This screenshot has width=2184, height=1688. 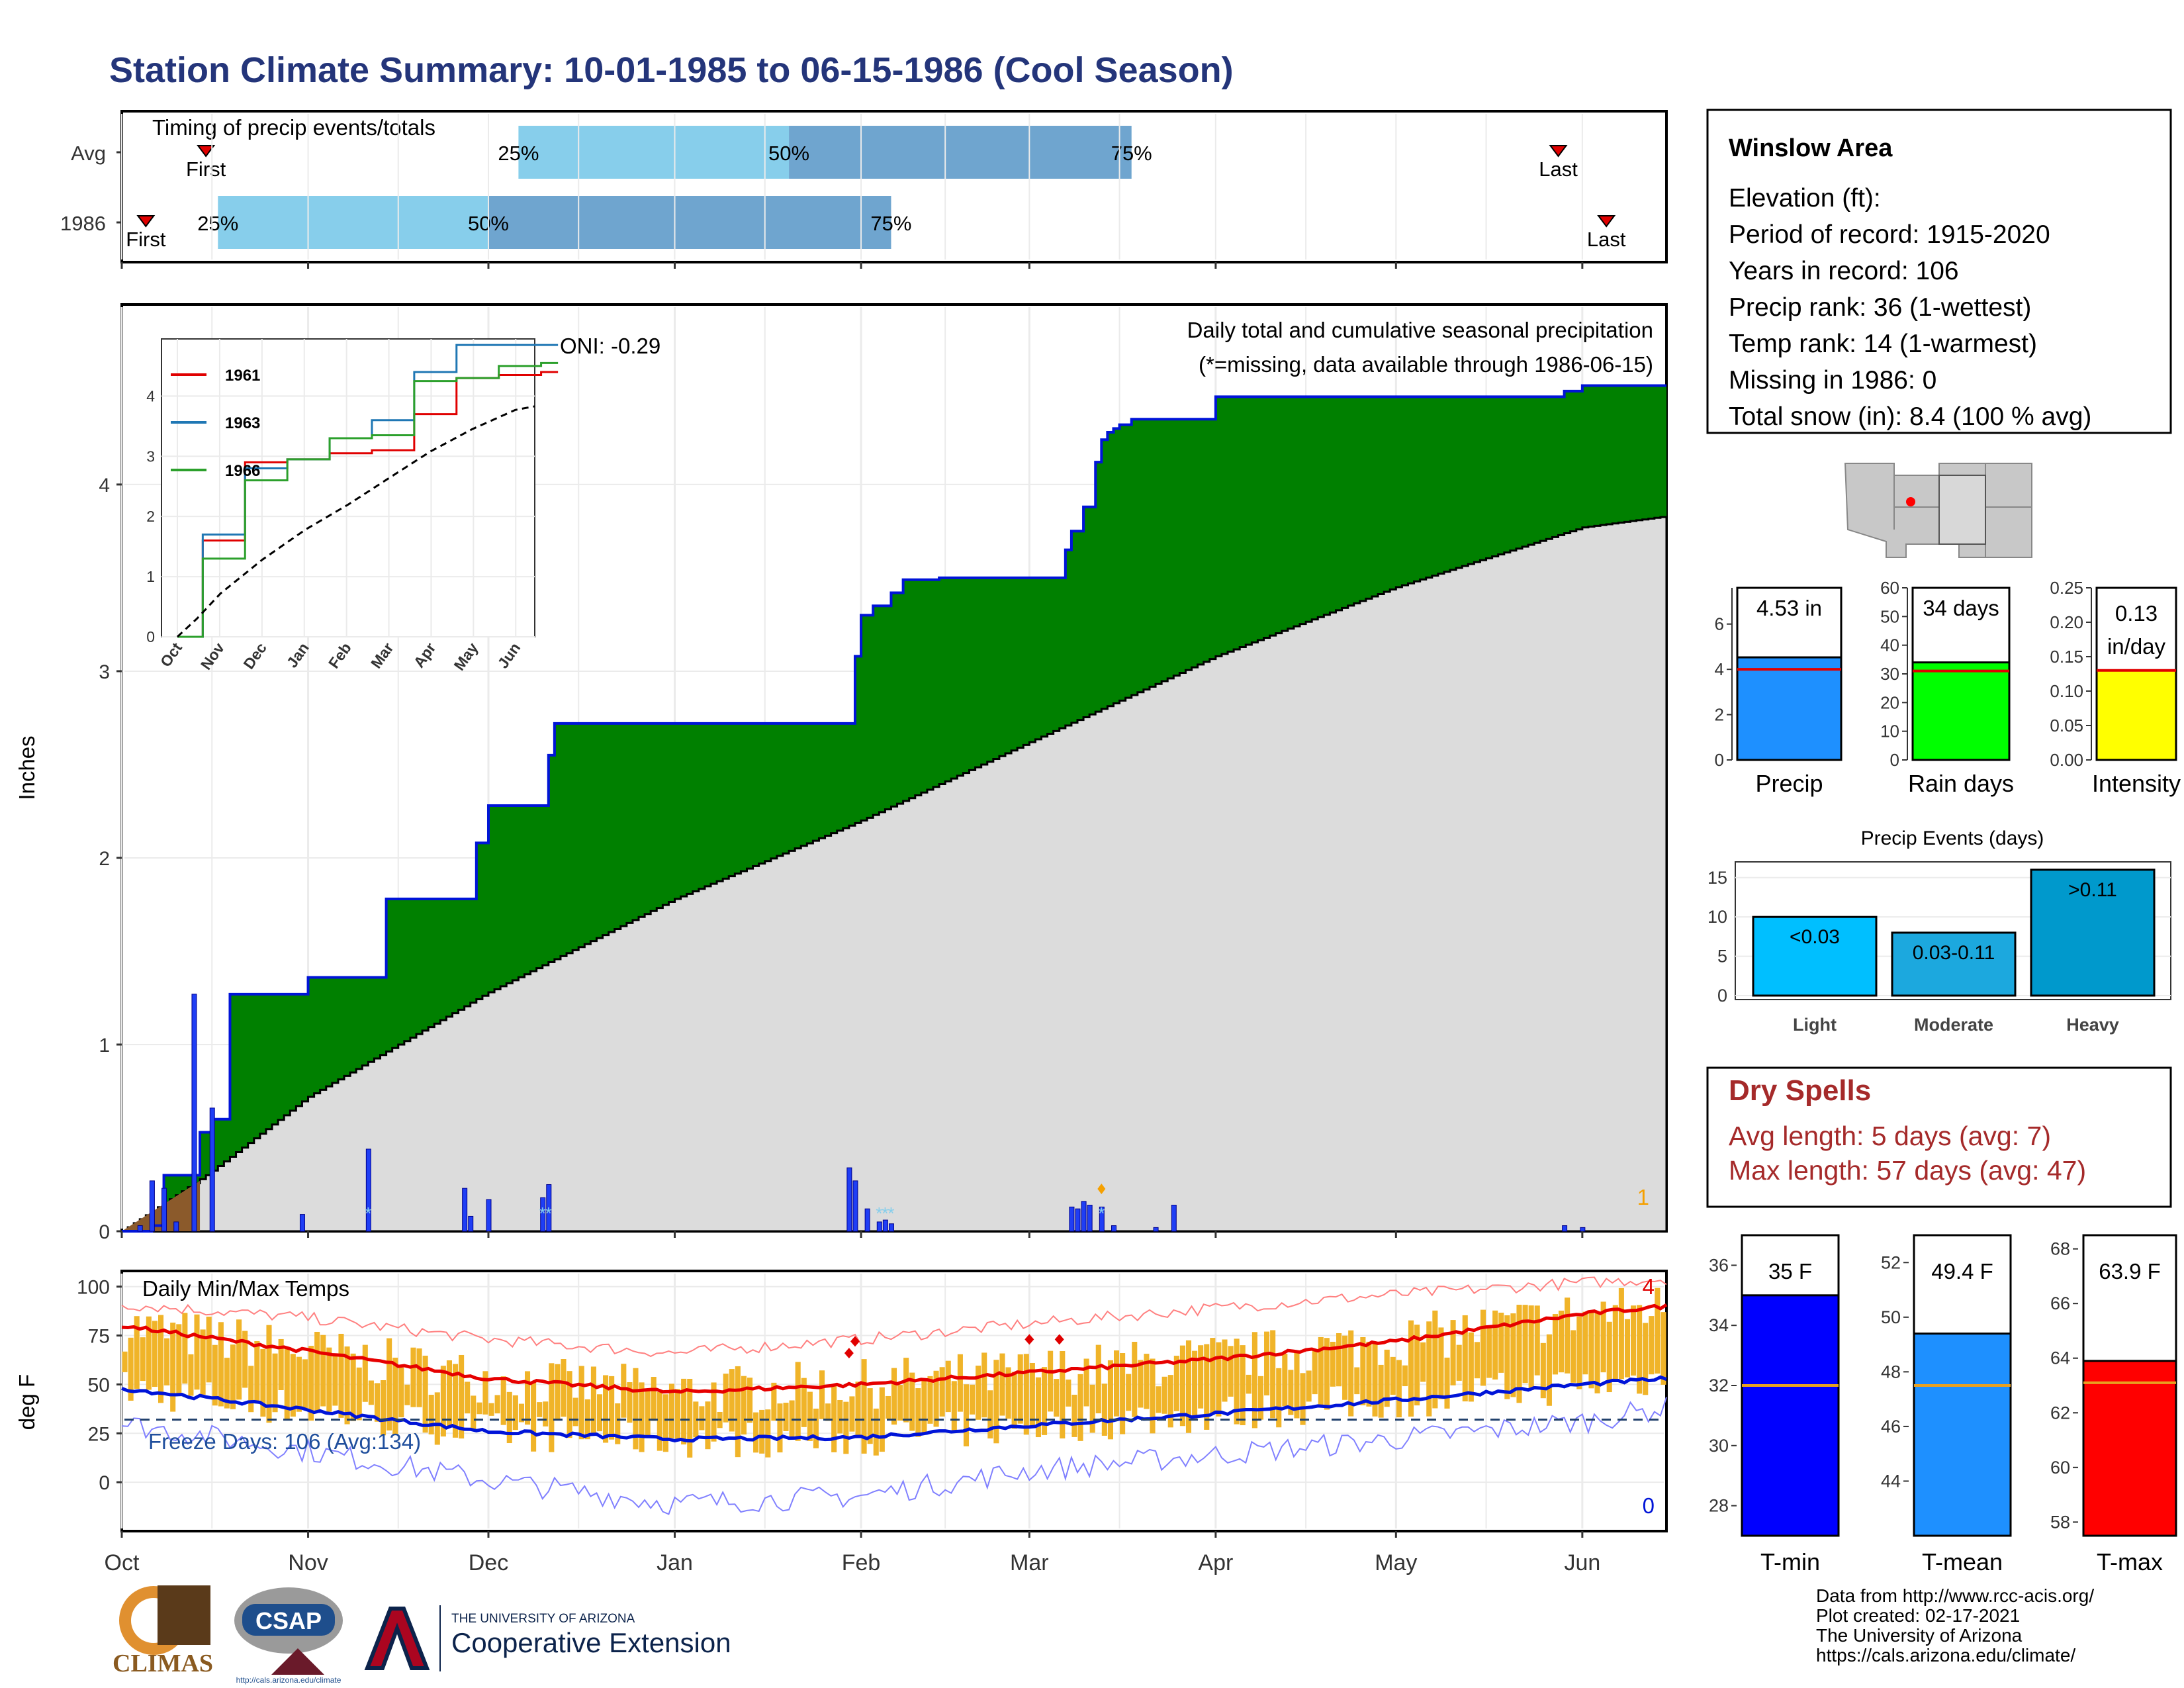 What do you see at coordinates (2136, 783) in the screenshot?
I see `mini-bar-label: Intensity` at bounding box center [2136, 783].